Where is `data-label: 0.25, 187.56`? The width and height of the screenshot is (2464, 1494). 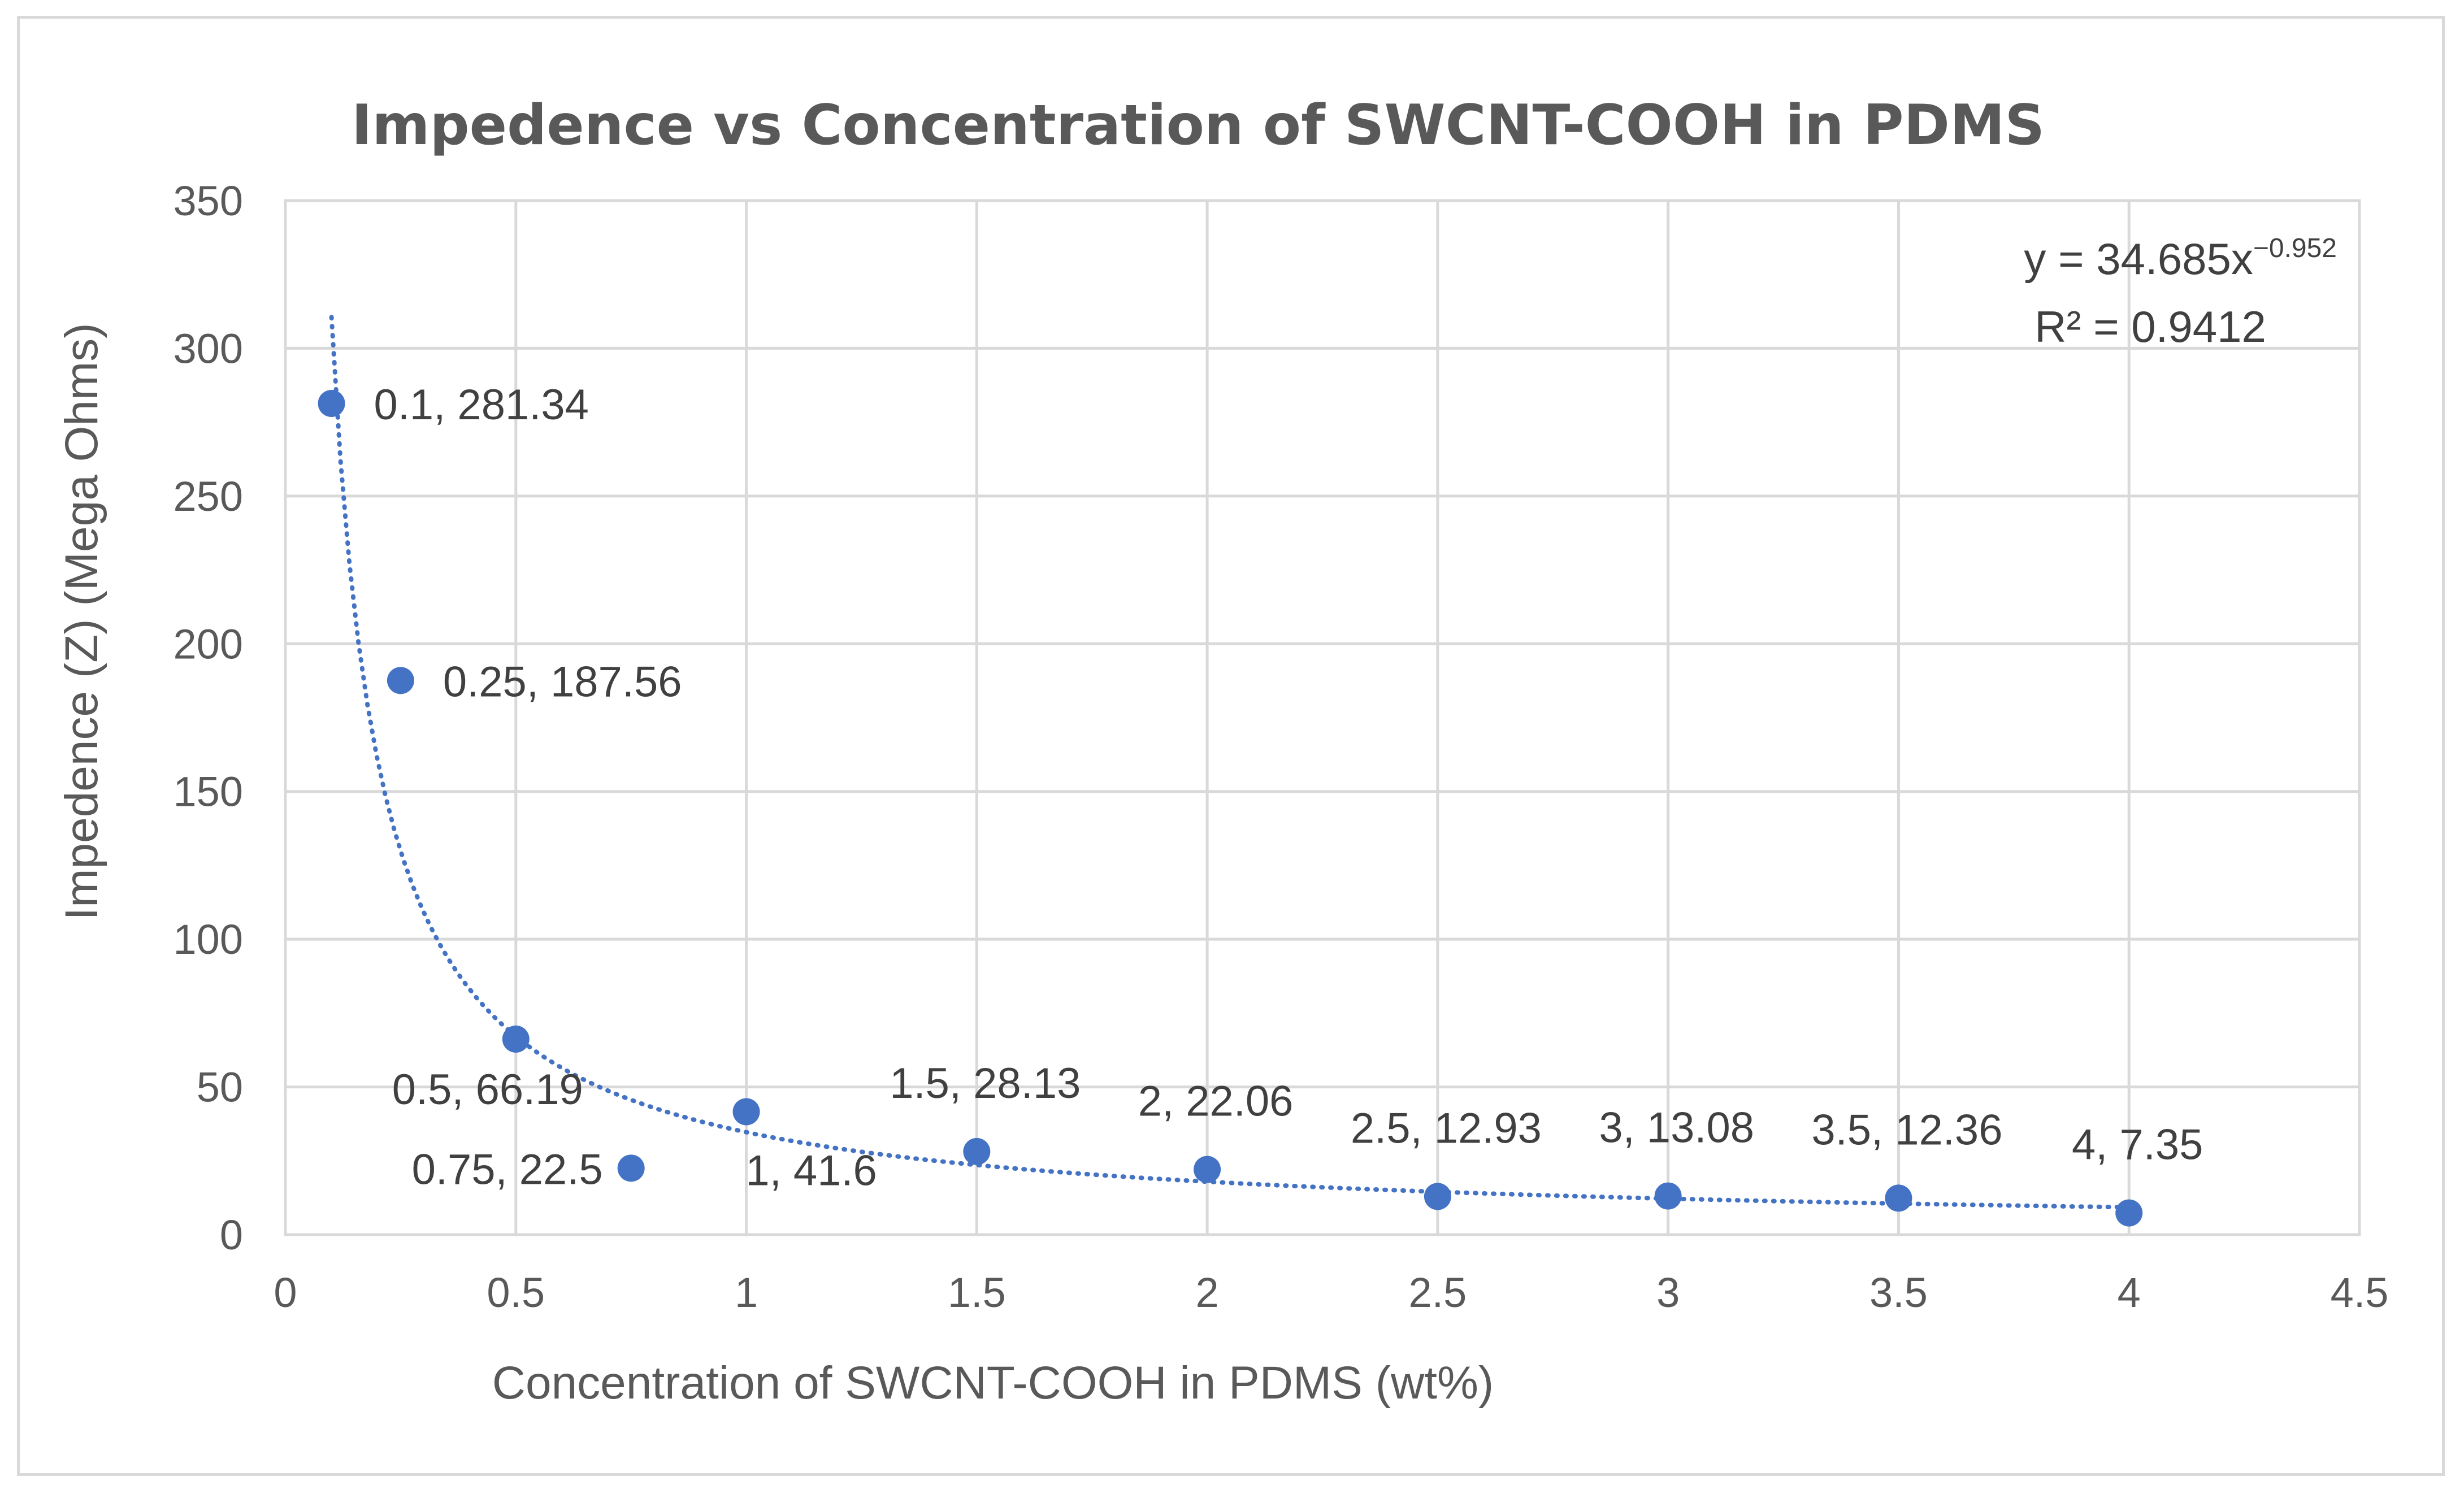
data-label: 0.25, 187.56 is located at coordinates (562, 682).